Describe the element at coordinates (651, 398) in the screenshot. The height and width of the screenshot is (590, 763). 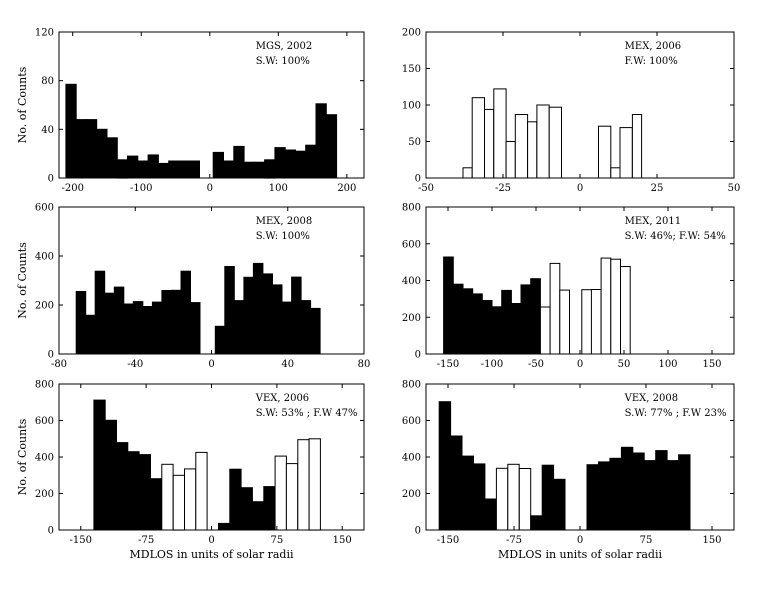
I see `panel-annotation: VEX, 2008` at that location.